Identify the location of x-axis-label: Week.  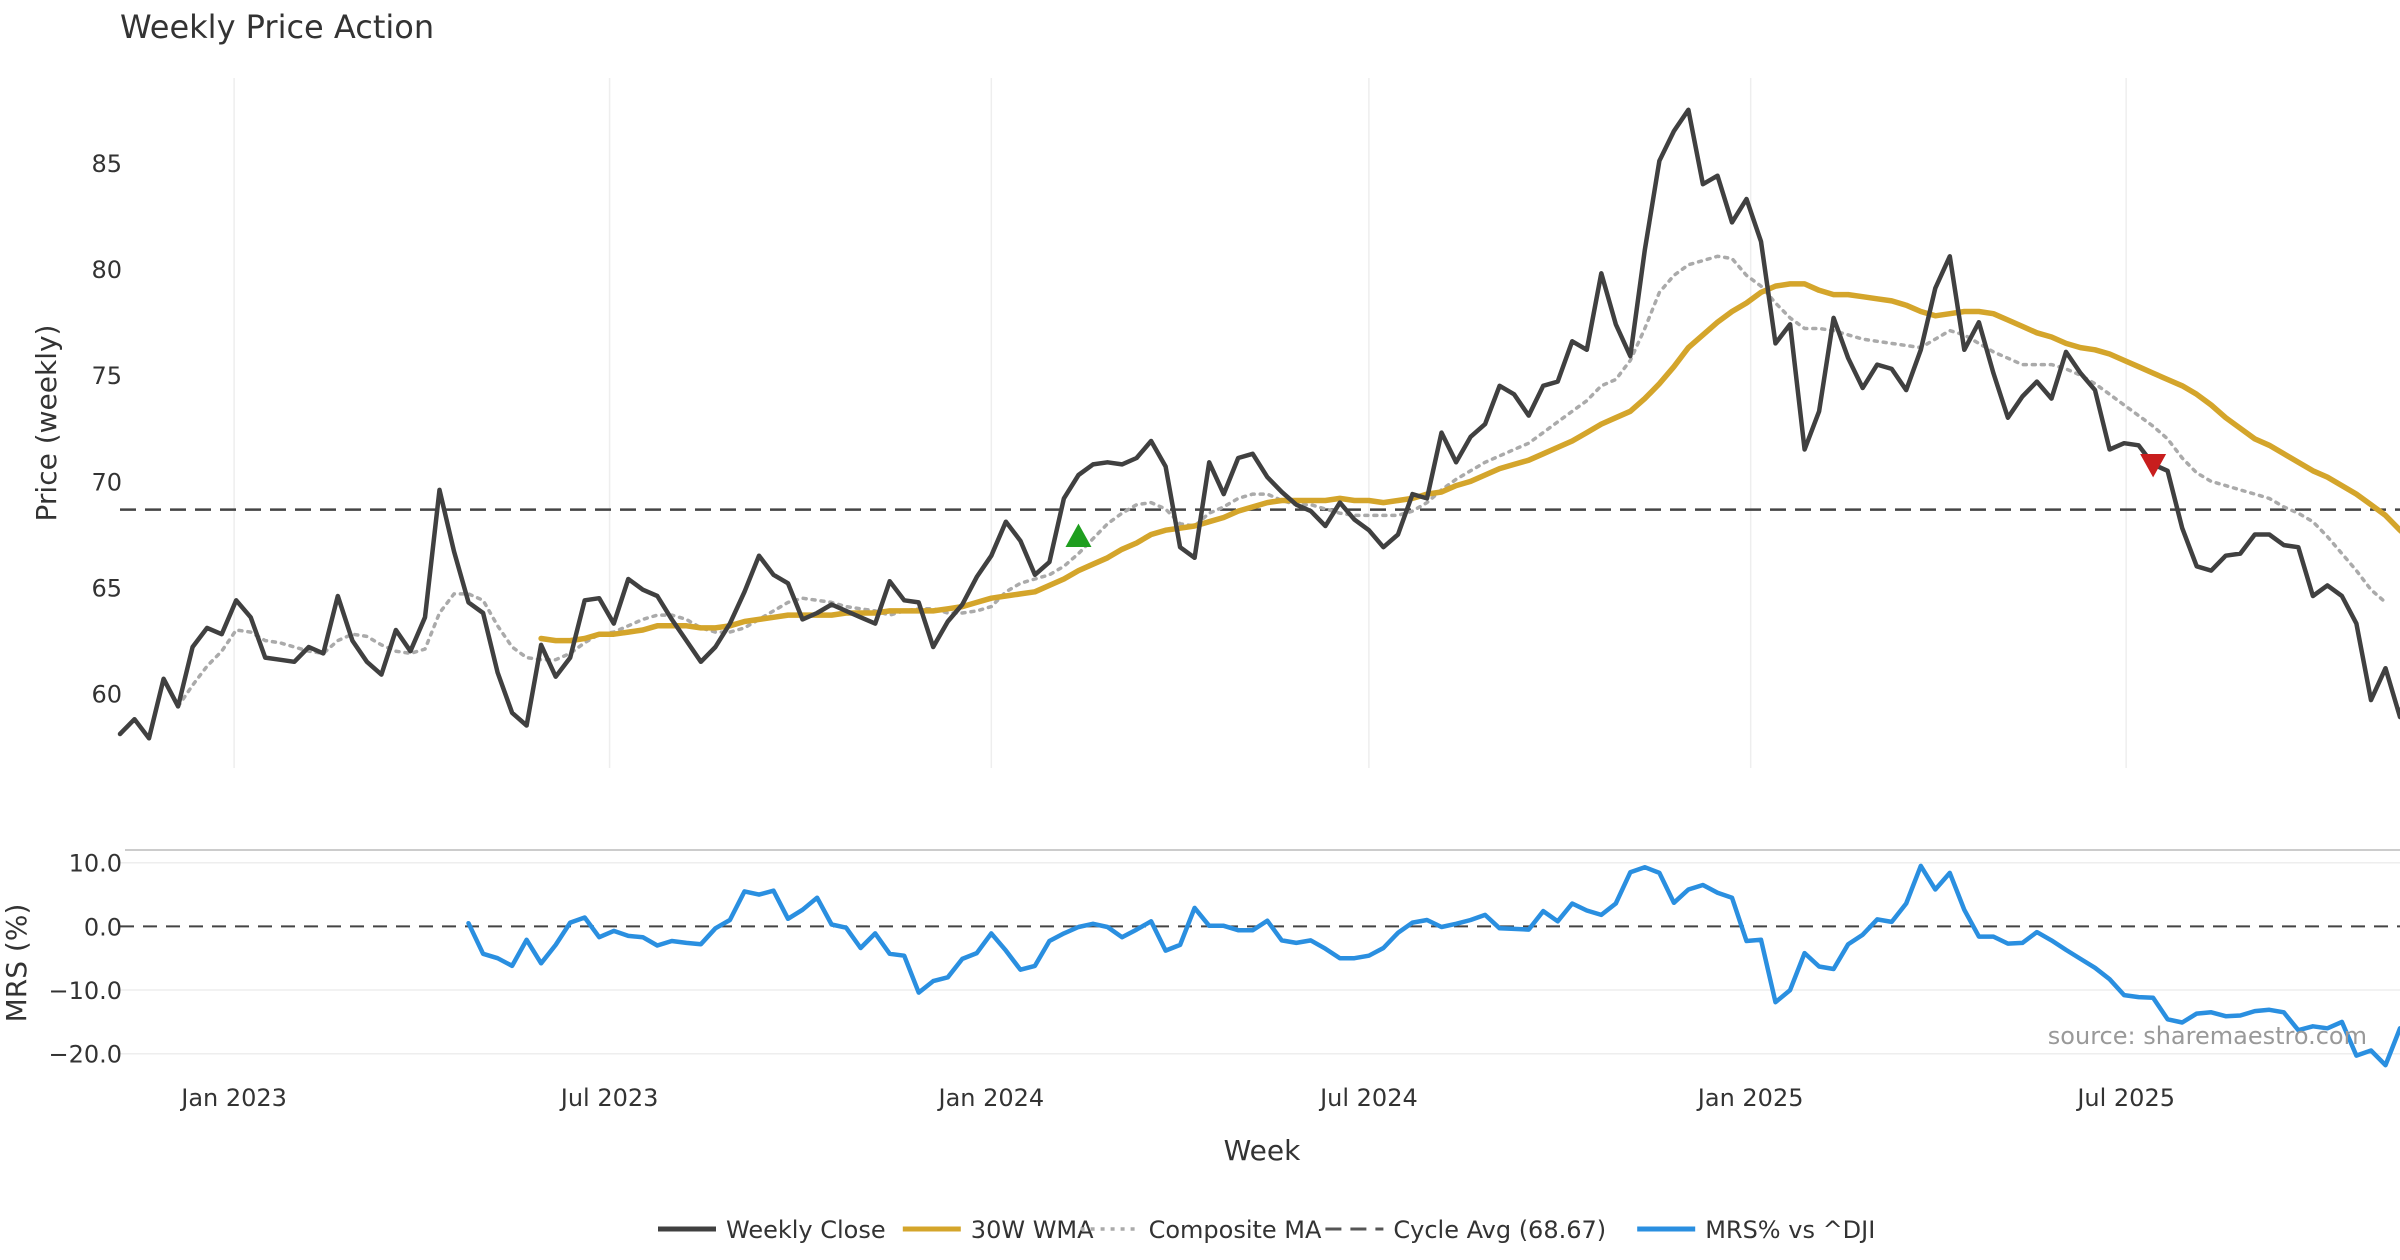
(1262, 1150).